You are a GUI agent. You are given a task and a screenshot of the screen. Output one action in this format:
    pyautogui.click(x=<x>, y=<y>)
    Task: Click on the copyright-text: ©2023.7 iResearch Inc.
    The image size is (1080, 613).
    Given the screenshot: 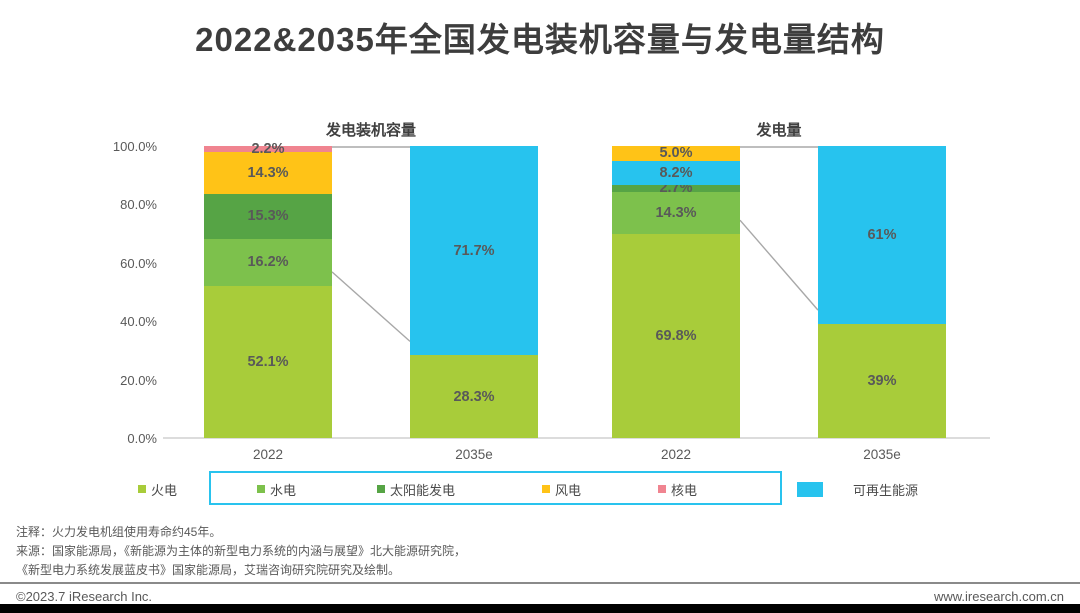 What is the action you would take?
    pyautogui.click(x=84, y=596)
    